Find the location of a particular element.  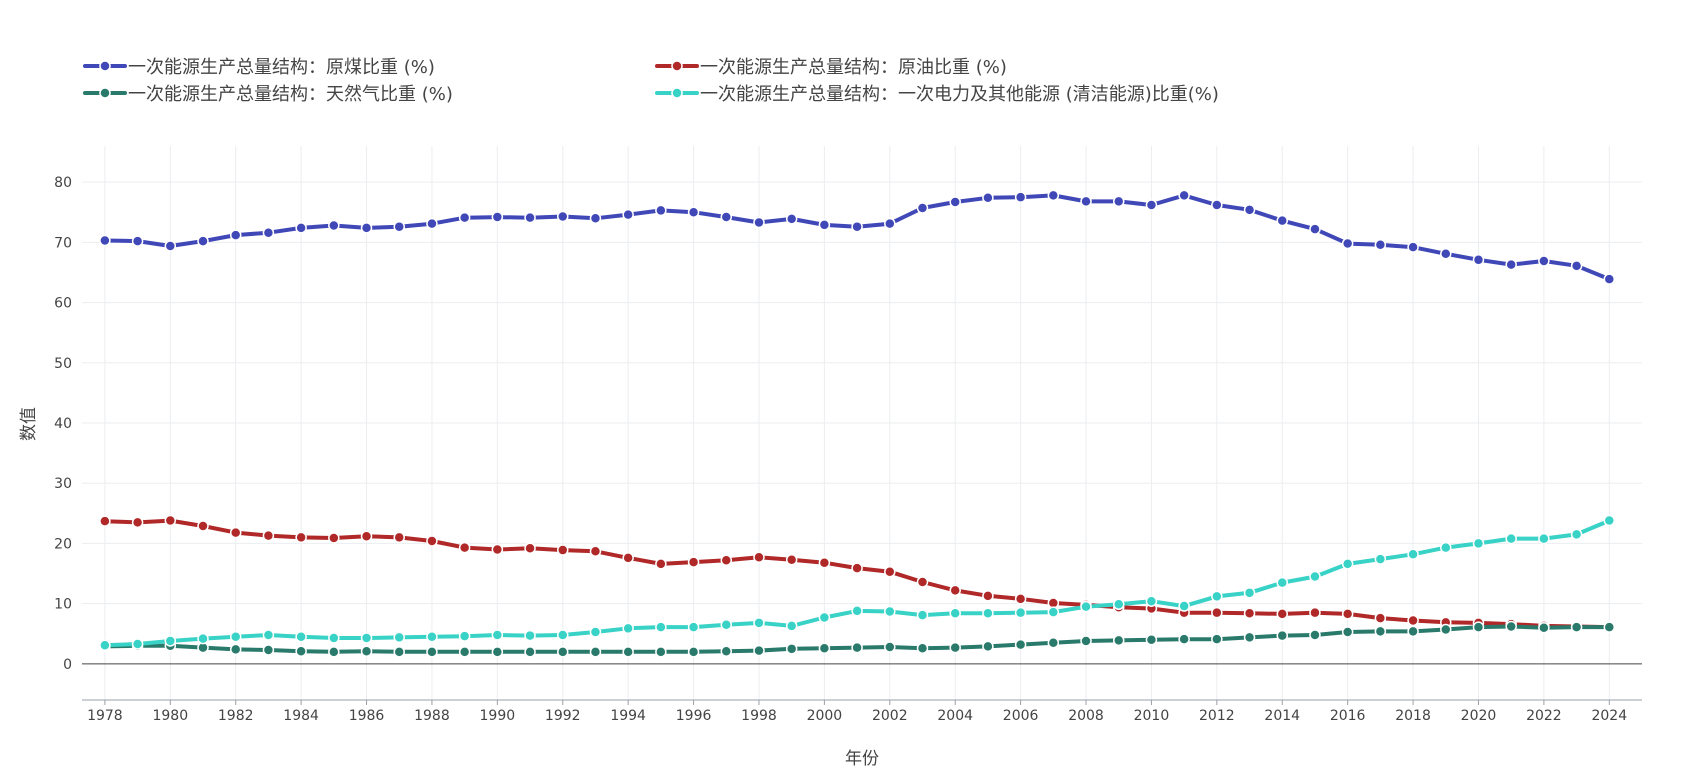

legend-item: 一次能源生产总量结构：原煤比重 (%) is located at coordinates (259, 67).